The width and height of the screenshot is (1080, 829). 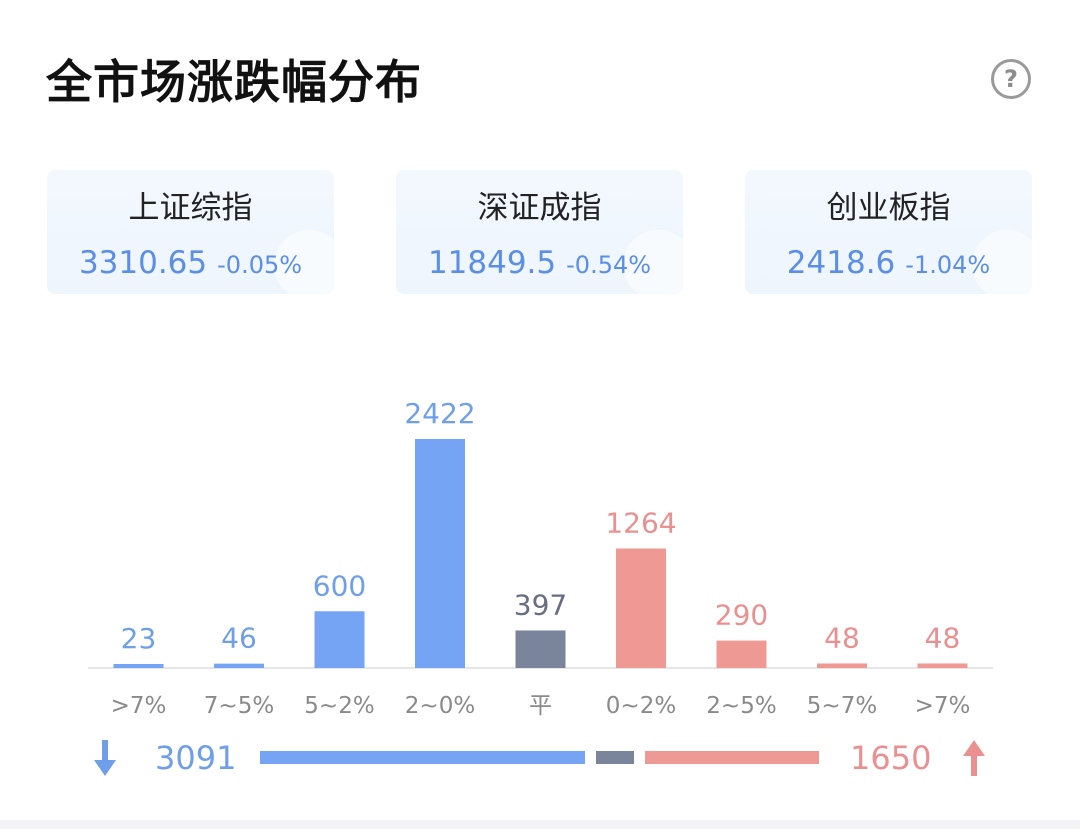 What do you see at coordinates (540, 824) in the screenshot?
I see `footer-divider` at bounding box center [540, 824].